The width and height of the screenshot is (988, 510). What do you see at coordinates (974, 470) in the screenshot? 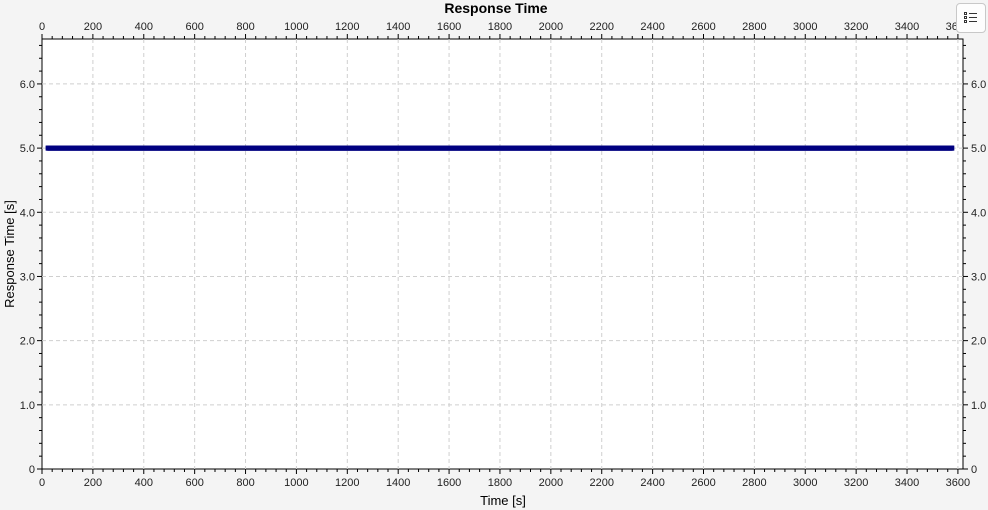
I see `y-tick-label-right: 0` at bounding box center [974, 470].